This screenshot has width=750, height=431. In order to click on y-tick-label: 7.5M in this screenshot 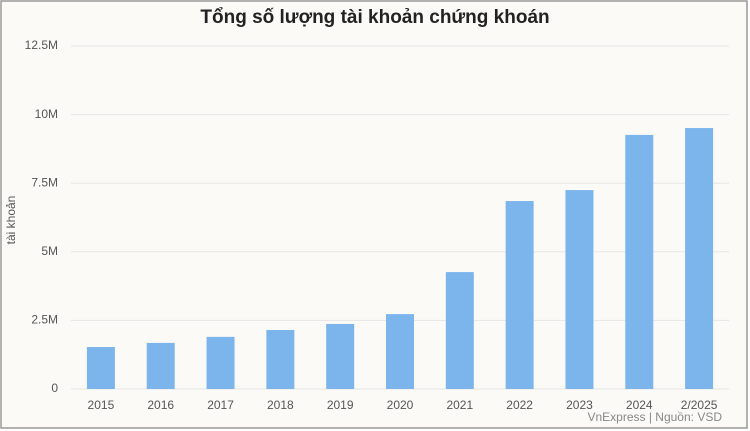, I will do `click(44, 182)`.